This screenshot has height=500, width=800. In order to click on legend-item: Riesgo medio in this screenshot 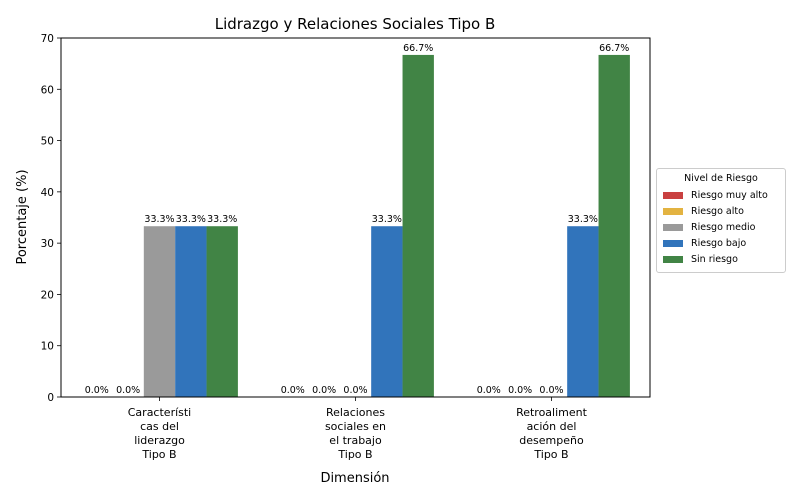, I will do `click(721, 227)`.